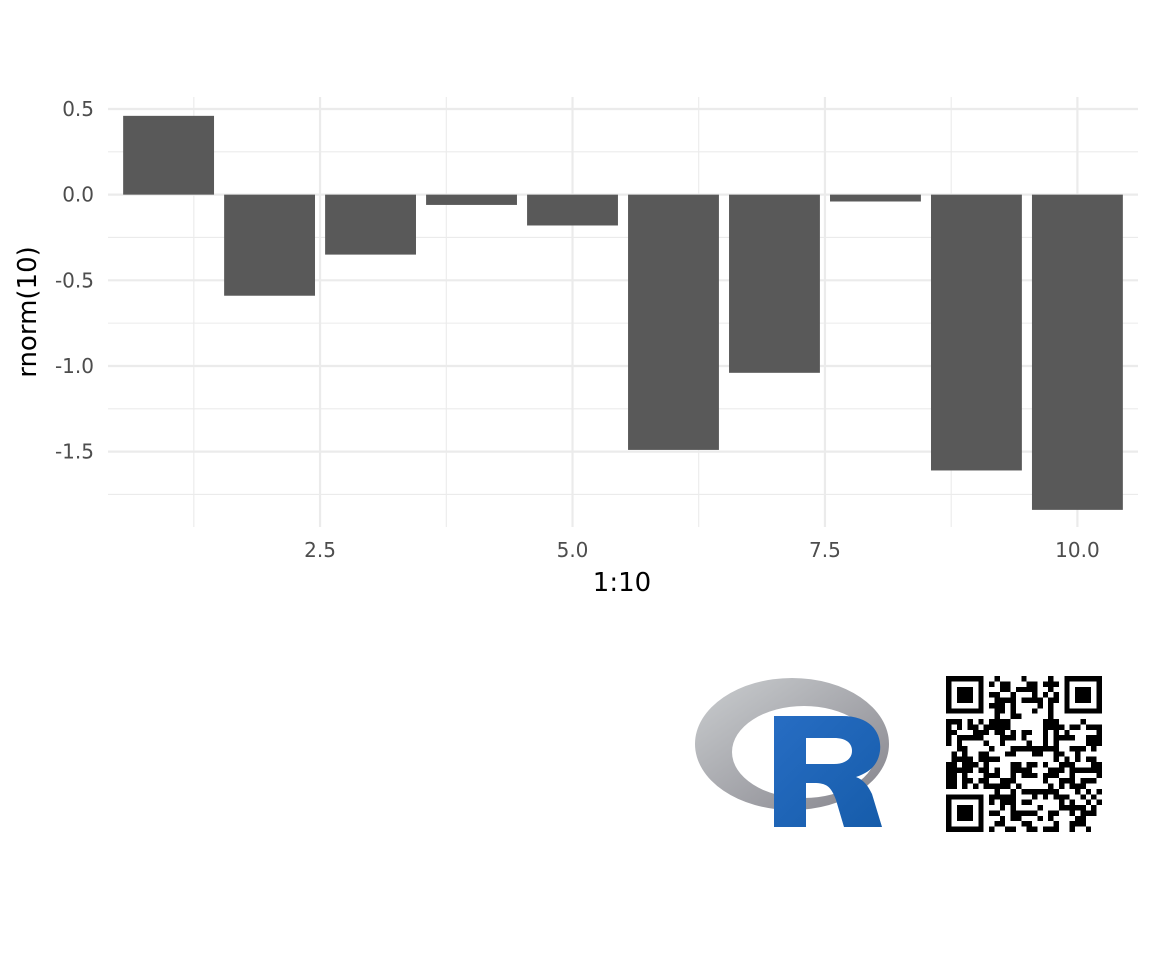 This screenshot has width=1152, height=960. Describe the element at coordinates (74, 452) in the screenshot. I see `y-tick-label: -1.5` at that location.